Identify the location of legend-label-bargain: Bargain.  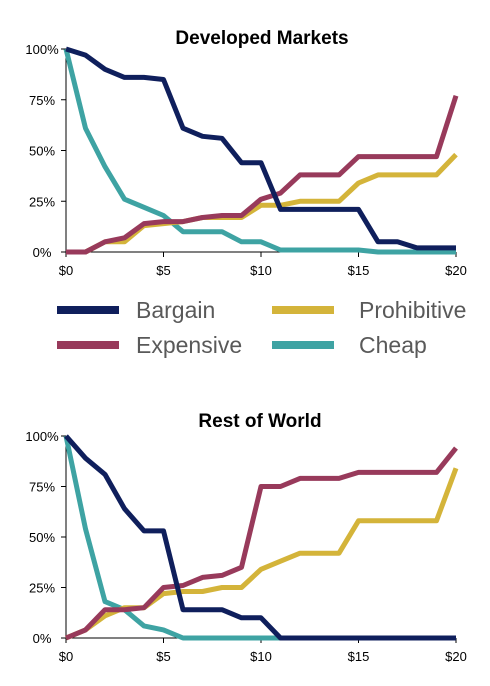
(175, 310).